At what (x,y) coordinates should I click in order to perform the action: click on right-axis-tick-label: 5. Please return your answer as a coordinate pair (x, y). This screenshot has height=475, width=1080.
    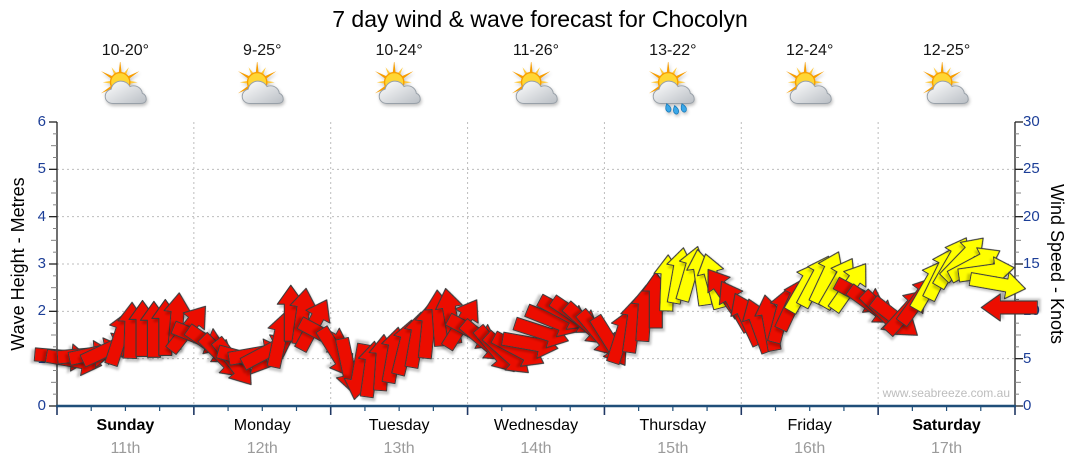
    Looking at the image, I should click on (1027, 358).